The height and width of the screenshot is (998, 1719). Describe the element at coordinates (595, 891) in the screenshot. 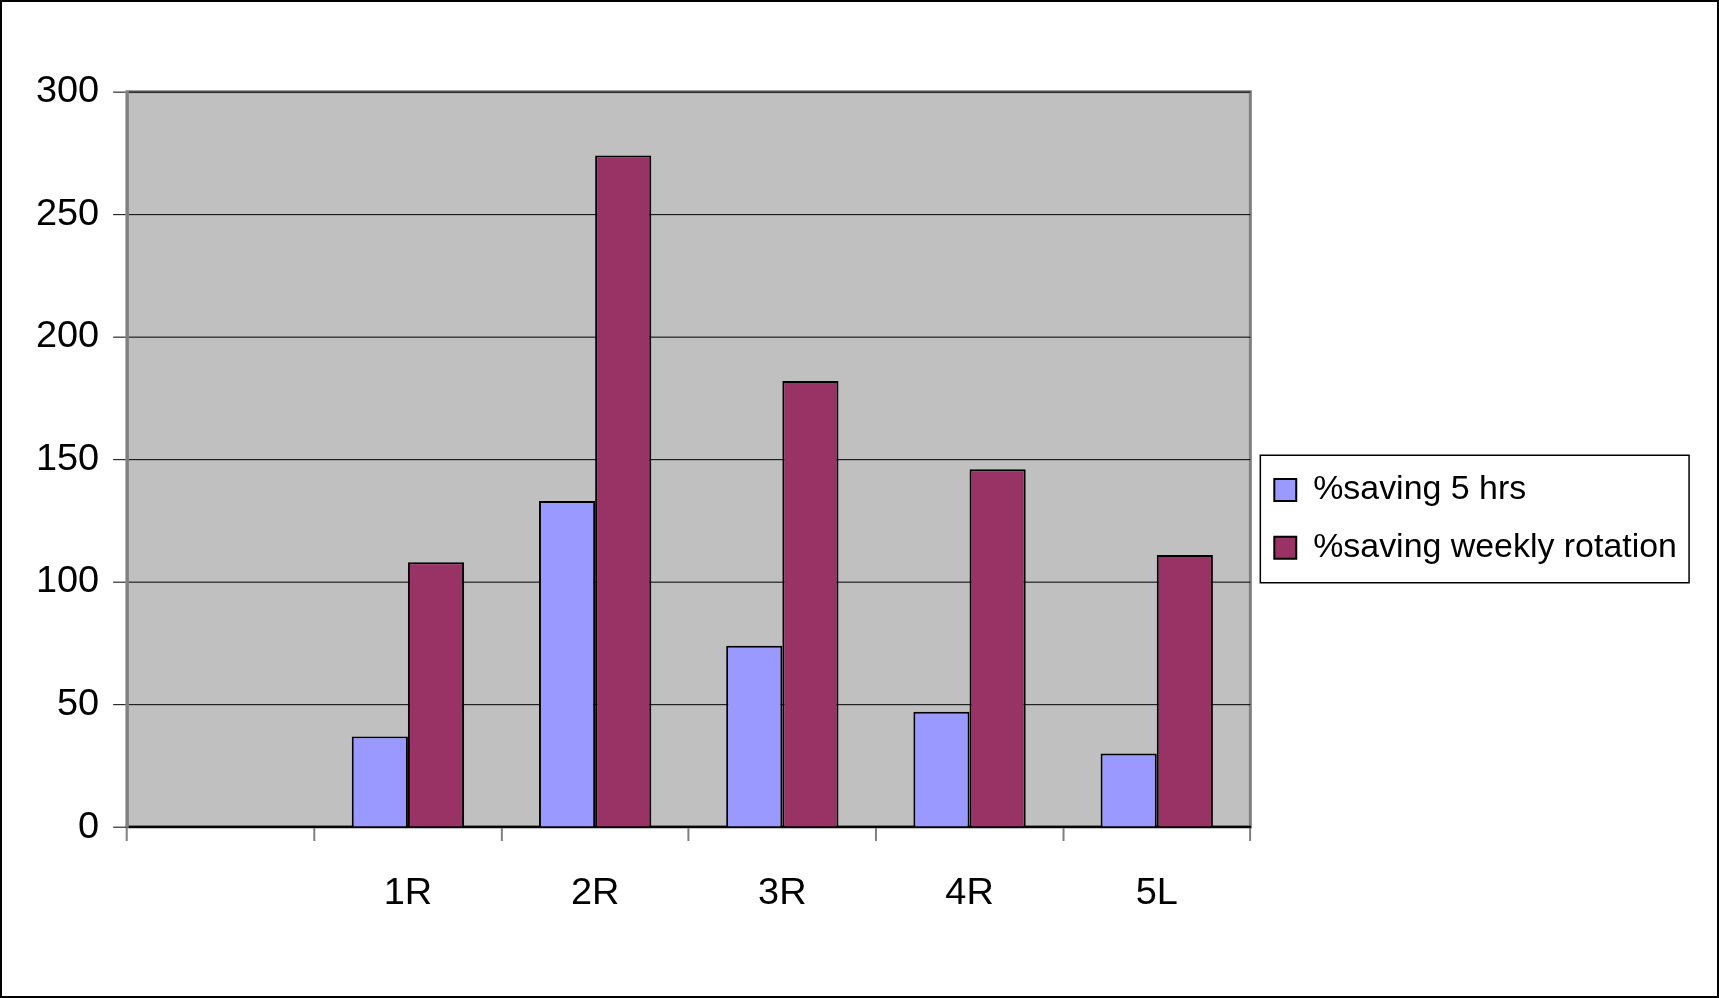

I see `x-tick-label: 2R` at that location.